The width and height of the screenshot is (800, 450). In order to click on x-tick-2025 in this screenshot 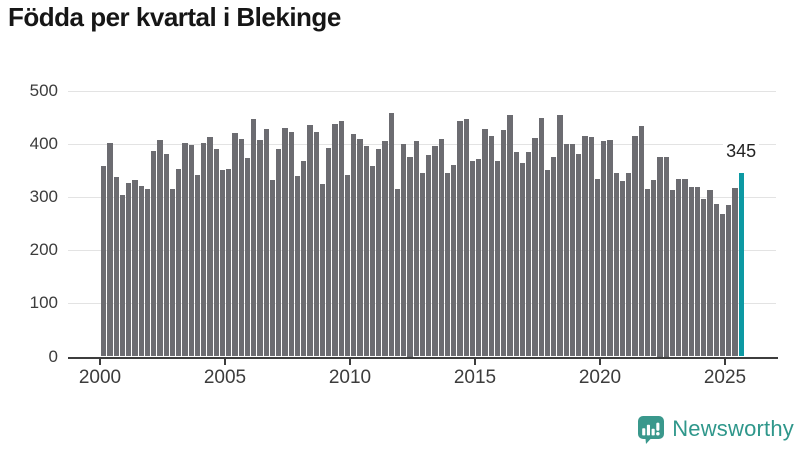, I will do `click(725, 361)`.